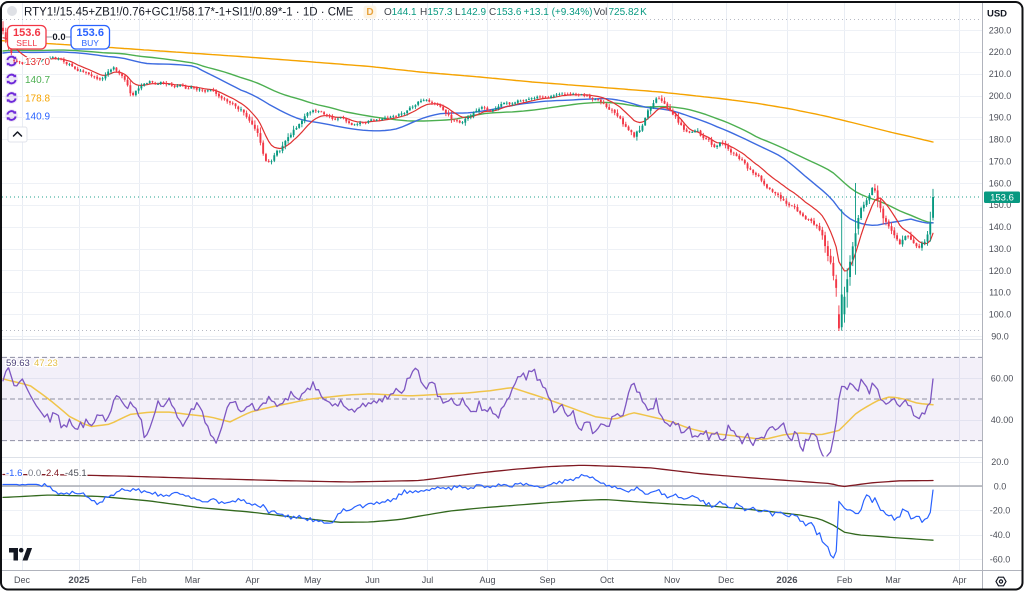 This screenshot has width=1024, height=597. Describe the element at coordinates (1000, 293) in the screenshot. I see `svg-text: 110.0` at that location.